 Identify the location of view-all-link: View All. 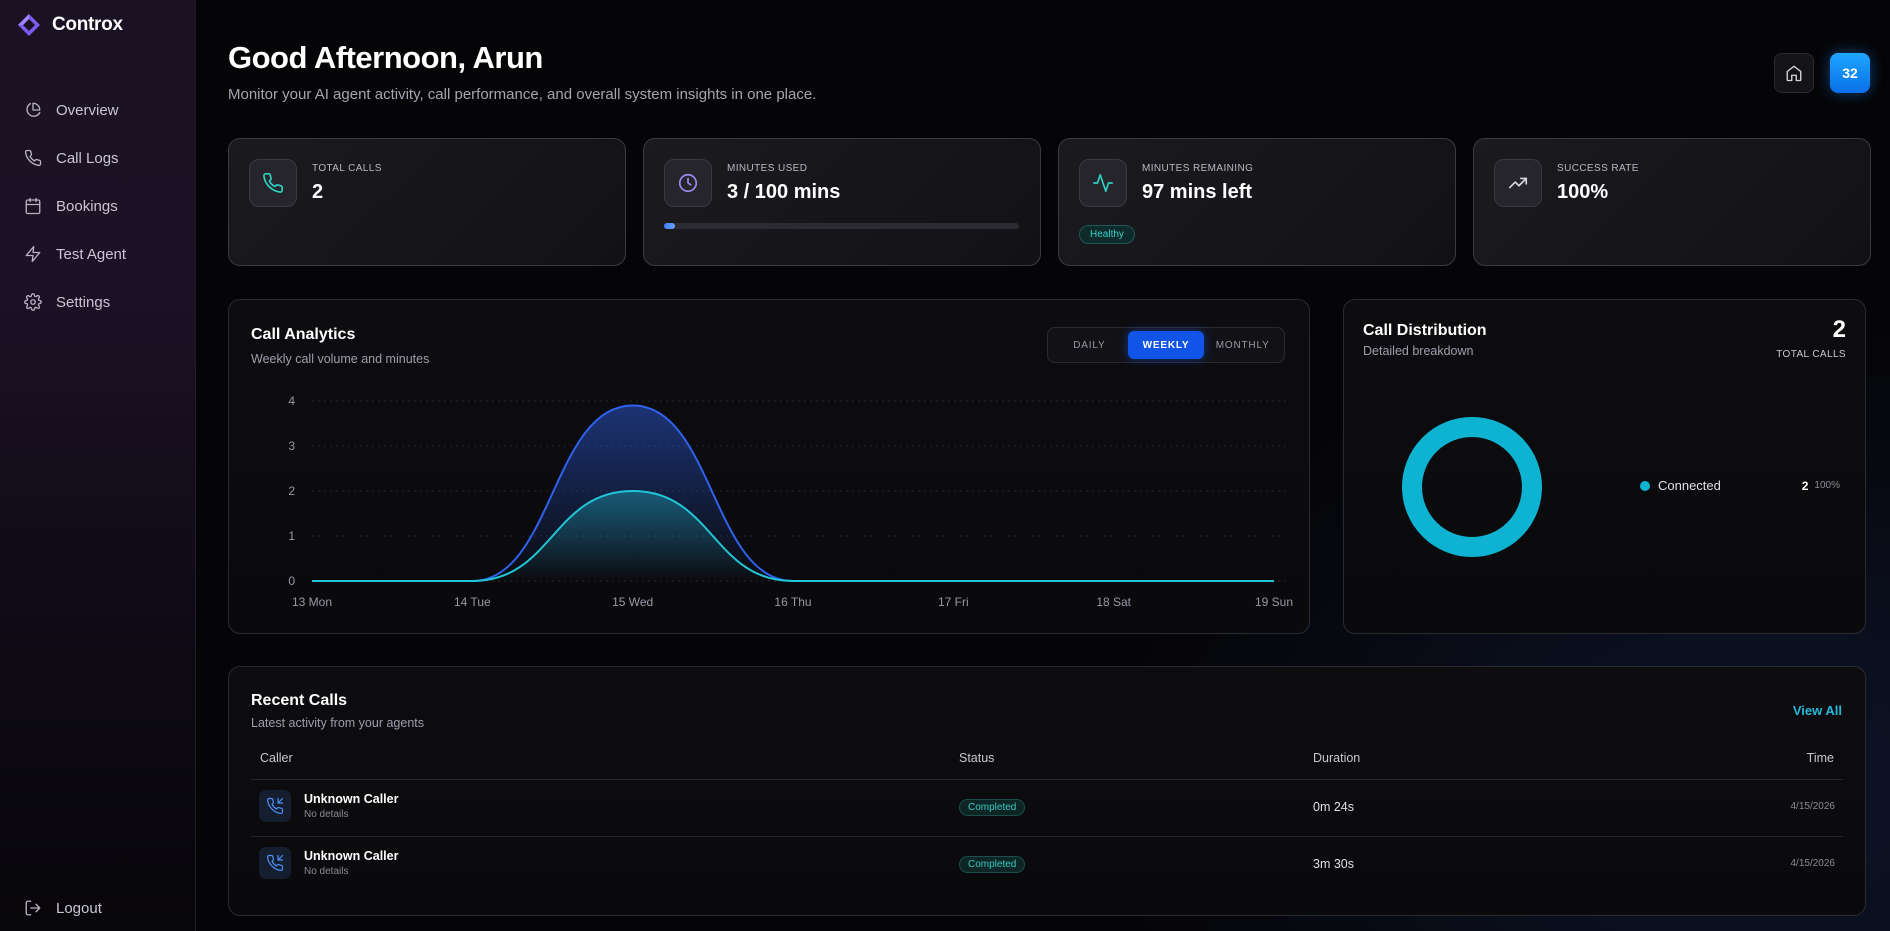
(1817, 710).